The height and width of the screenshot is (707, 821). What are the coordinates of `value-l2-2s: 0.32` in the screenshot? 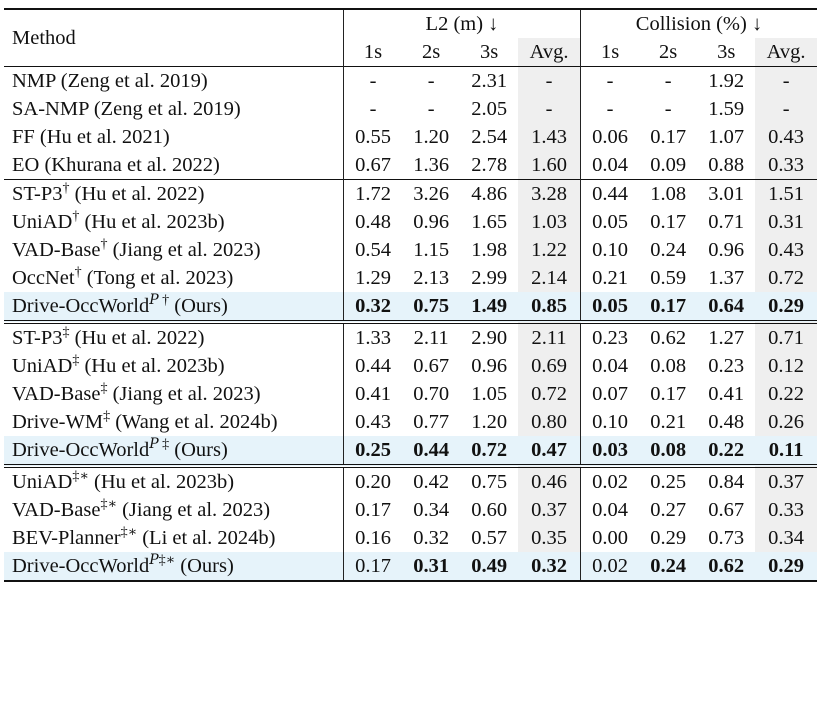 It's located at (431, 538).